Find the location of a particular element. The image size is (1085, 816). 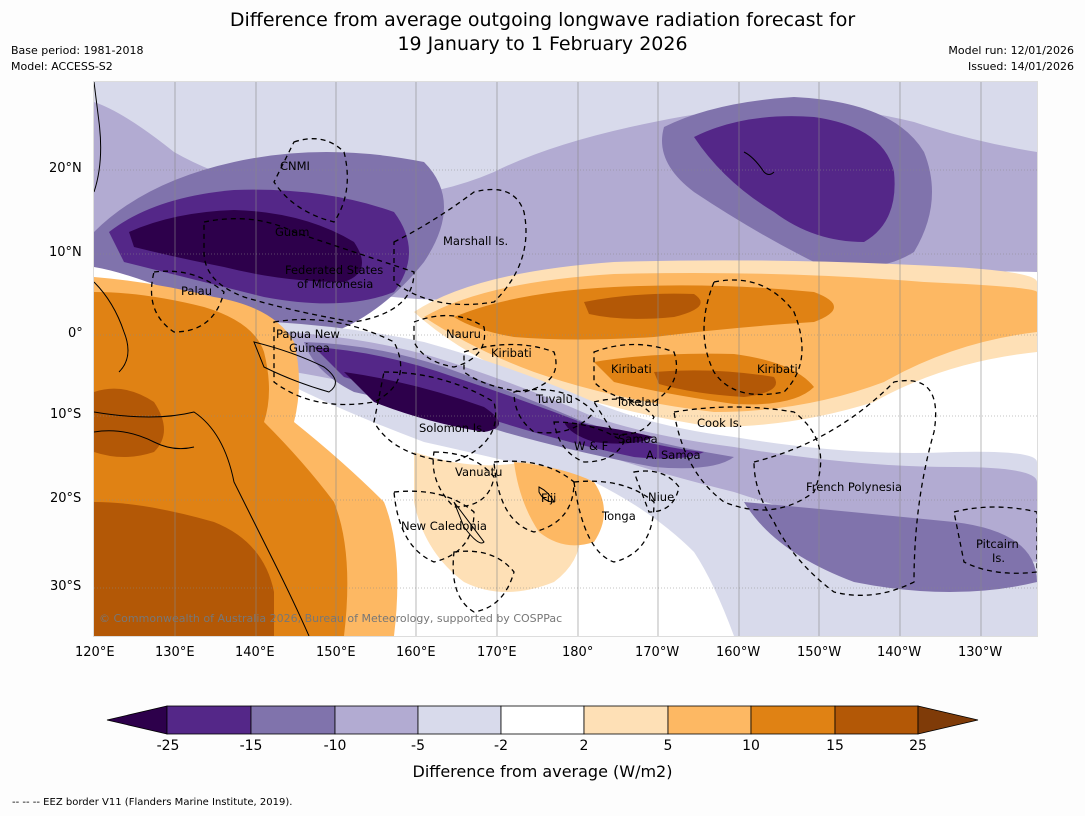

lon-tick-140w: 140°W is located at coordinates (899, 652).